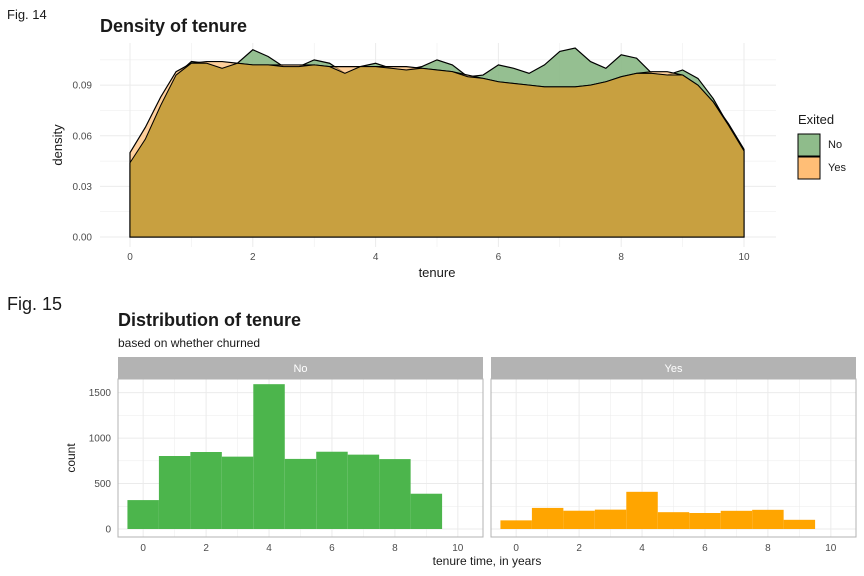 This screenshot has width=864, height=576. I want to click on legend-title: Exited, so click(816, 119).